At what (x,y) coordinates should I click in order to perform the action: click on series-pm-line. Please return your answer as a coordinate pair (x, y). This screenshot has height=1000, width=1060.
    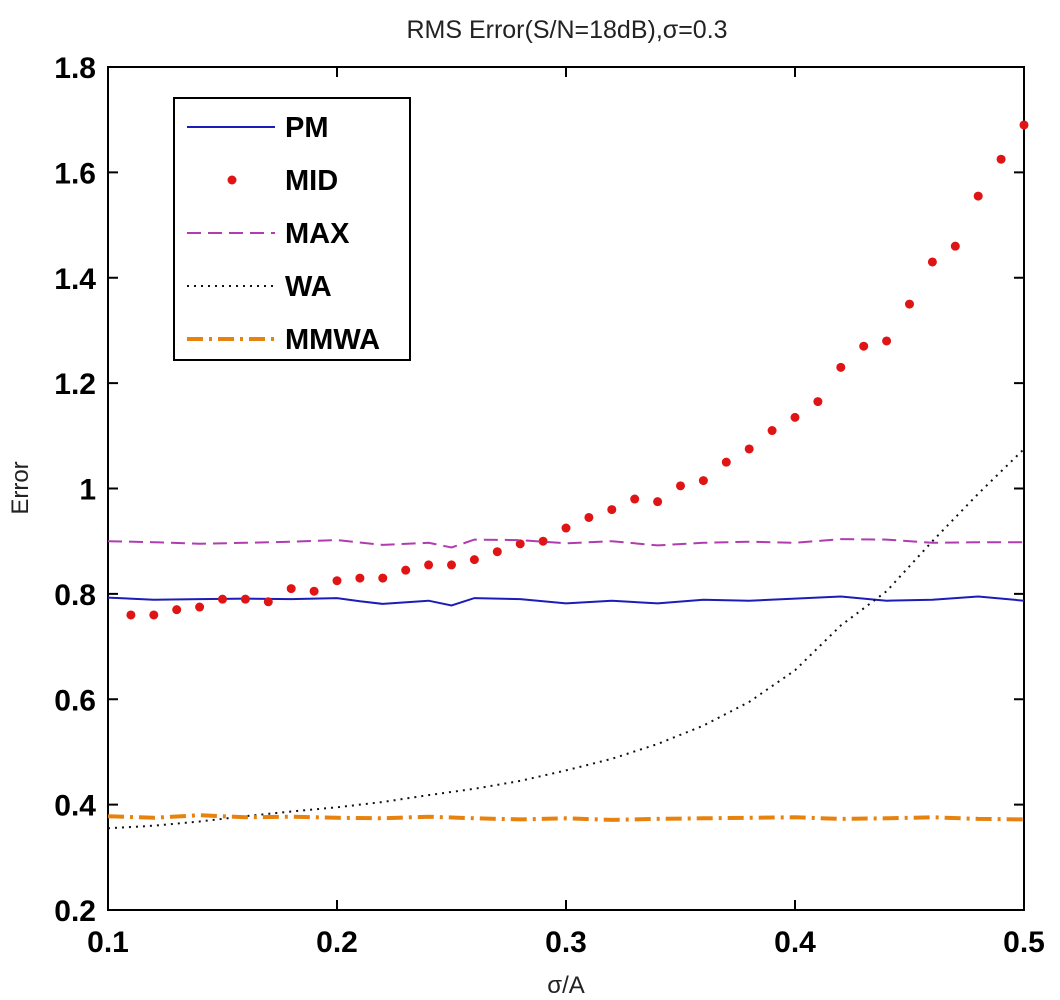
    Looking at the image, I should click on (566, 601).